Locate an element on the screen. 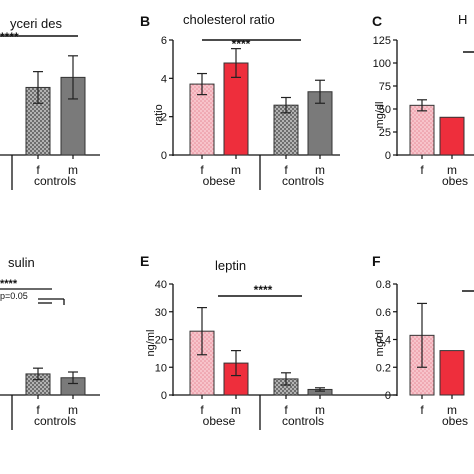 This screenshot has width=474, height=474. panel-f-ylabel: mg/dl is located at coordinates (380, 343).